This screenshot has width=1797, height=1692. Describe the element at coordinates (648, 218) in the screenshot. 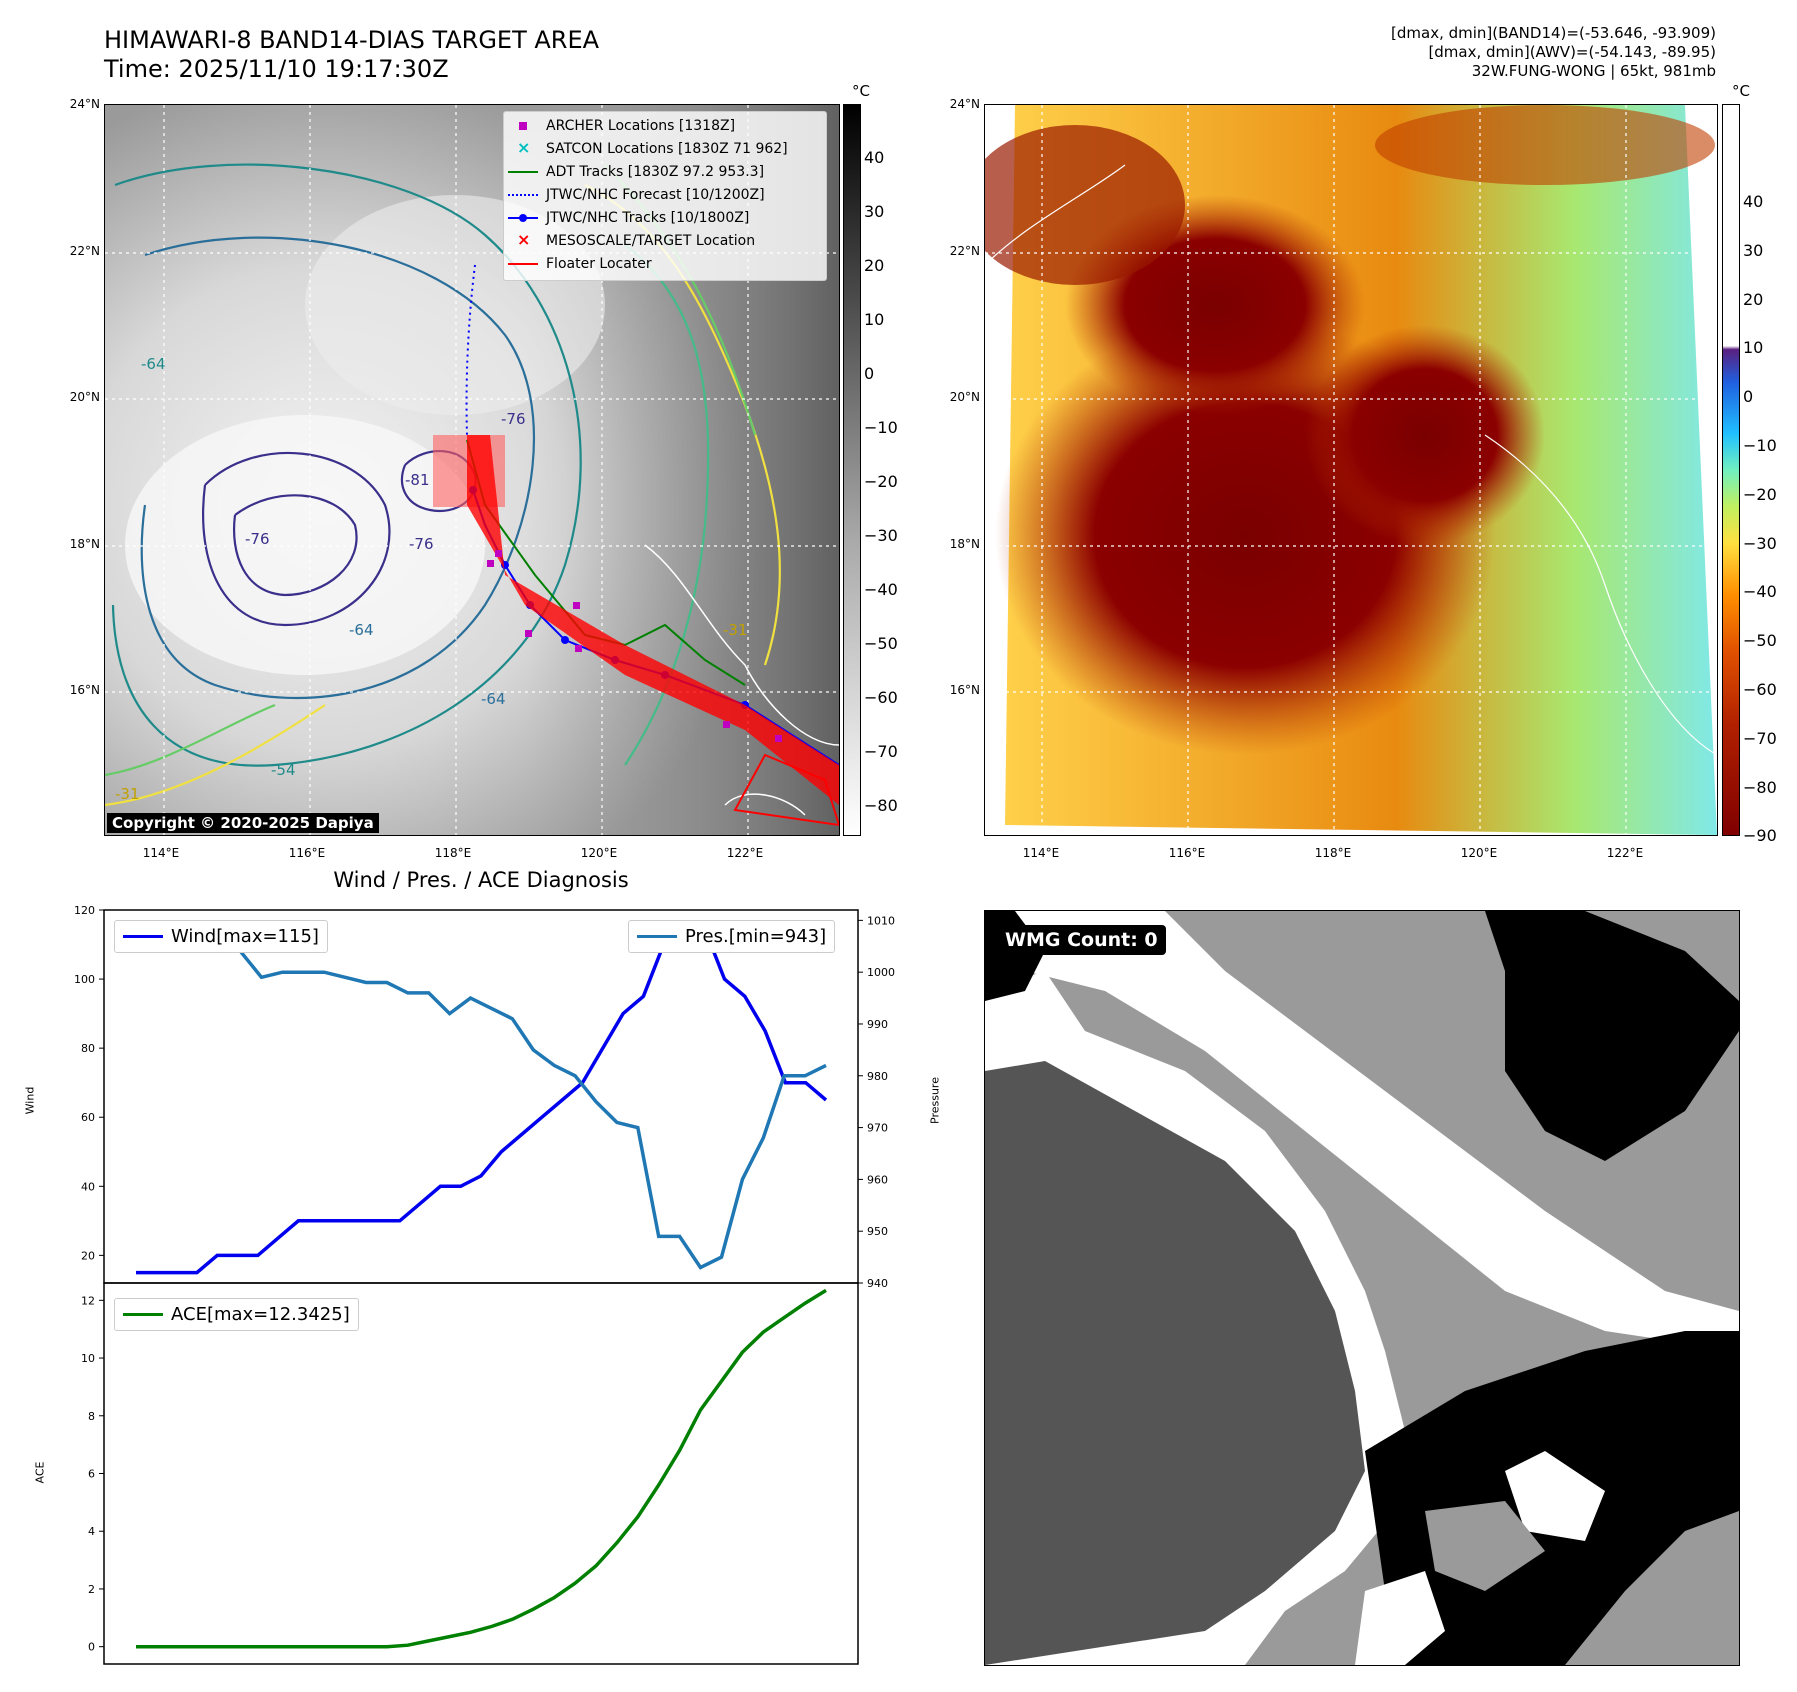

I see `legend-label: JTWC/NHC Tracks [10/1800Z]` at that location.